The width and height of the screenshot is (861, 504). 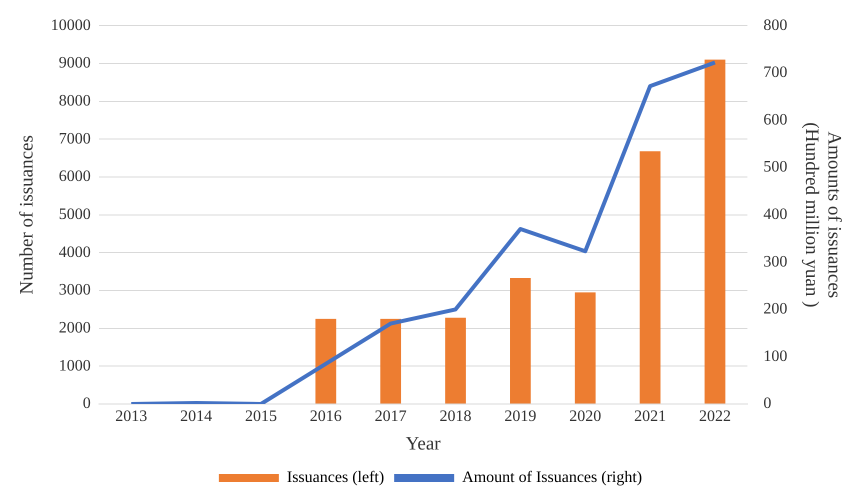 I want to click on y2-tick-label: 300, so click(x=775, y=261).